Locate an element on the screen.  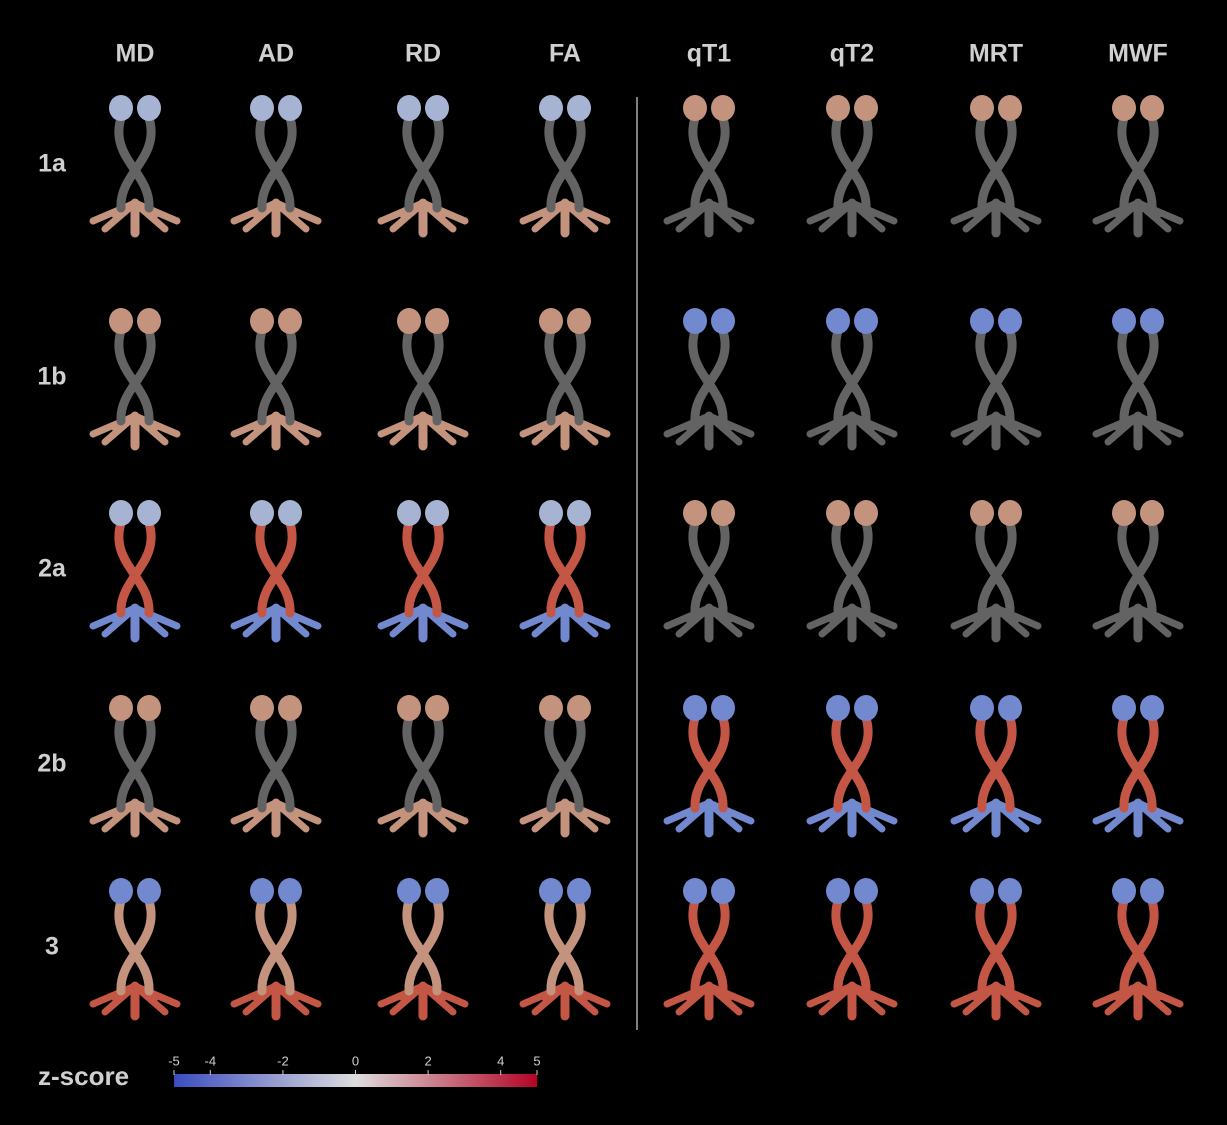
column-label: MWF is located at coordinates (1138, 54).